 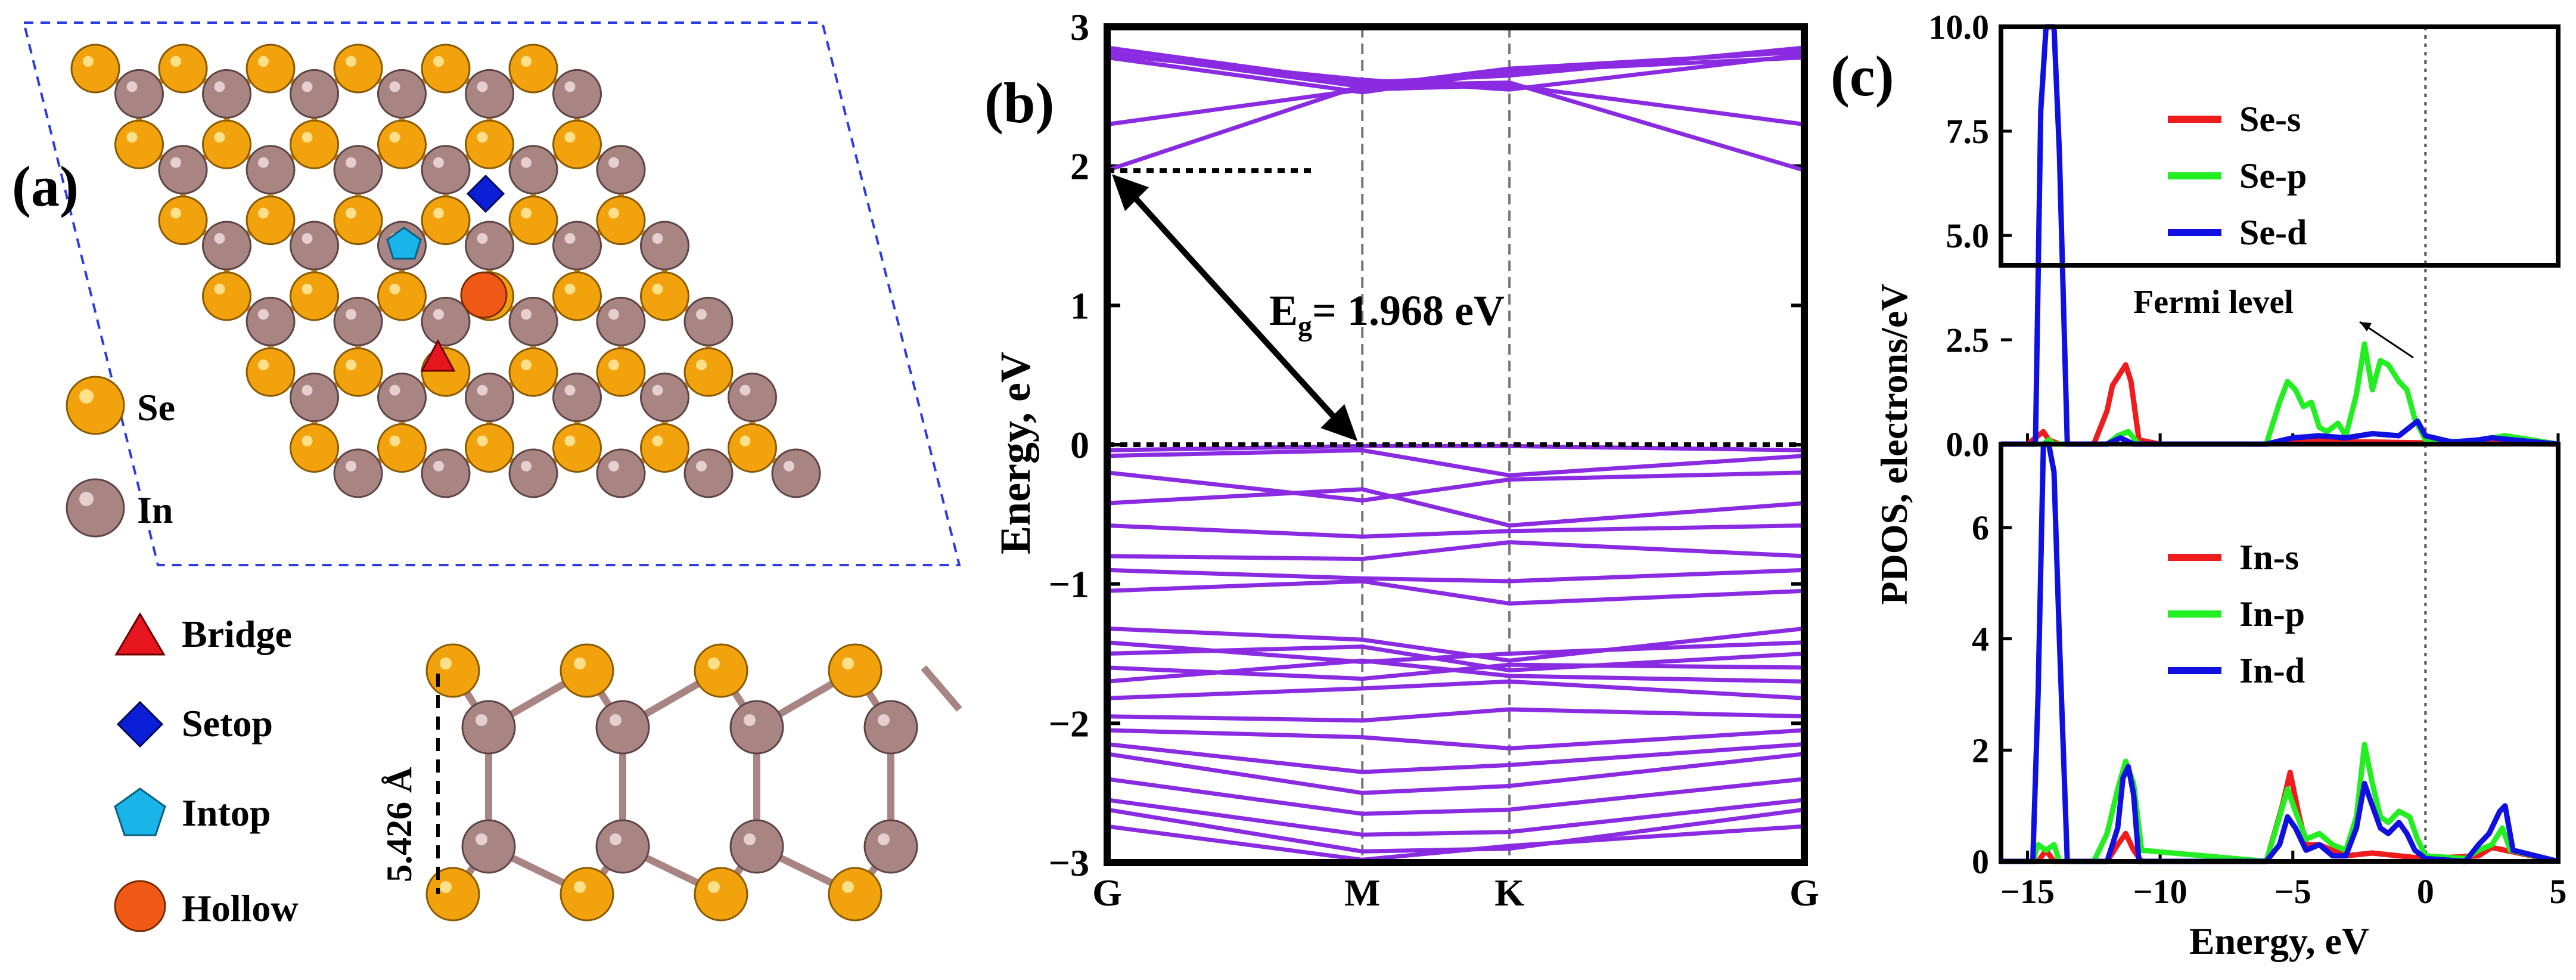 I want to click on legend-intop-label: Intop, so click(x=226, y=813).